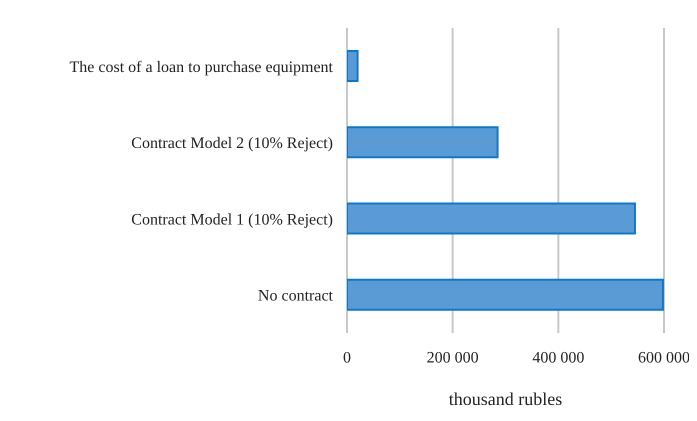 The image size is (697, 421). What do you see at coordinates (558, 357) in the screenshot?
I see `x-tick-label: 400 000` at bounding box center [558, 357].